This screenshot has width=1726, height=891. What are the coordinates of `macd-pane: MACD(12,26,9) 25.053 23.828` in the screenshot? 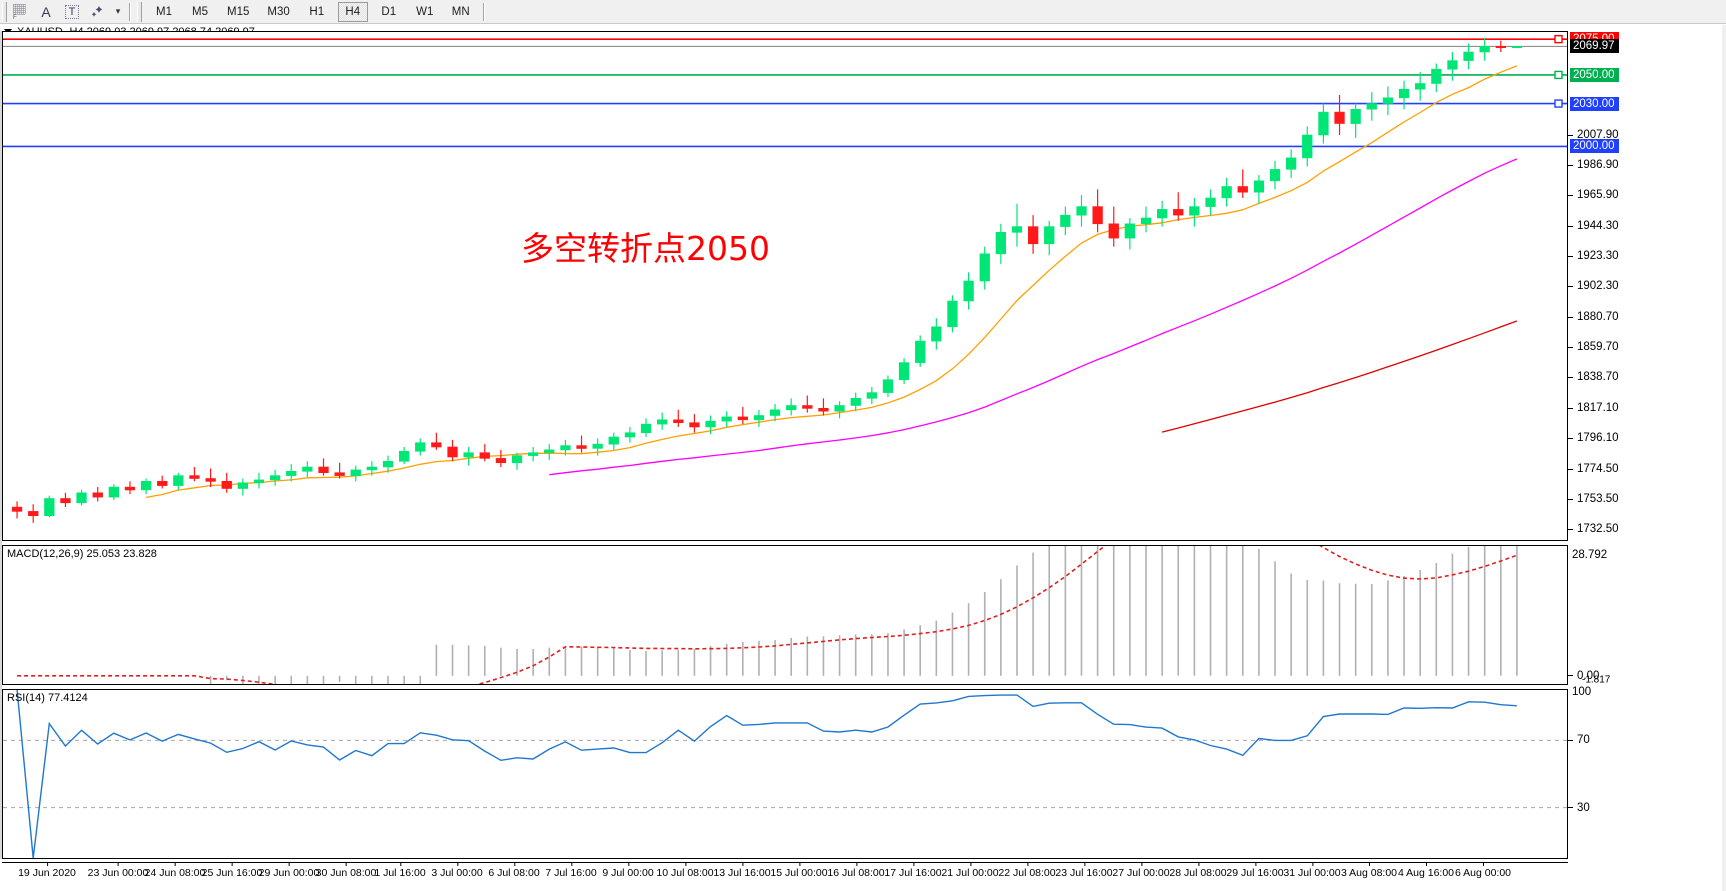 It's located at (785, 615).